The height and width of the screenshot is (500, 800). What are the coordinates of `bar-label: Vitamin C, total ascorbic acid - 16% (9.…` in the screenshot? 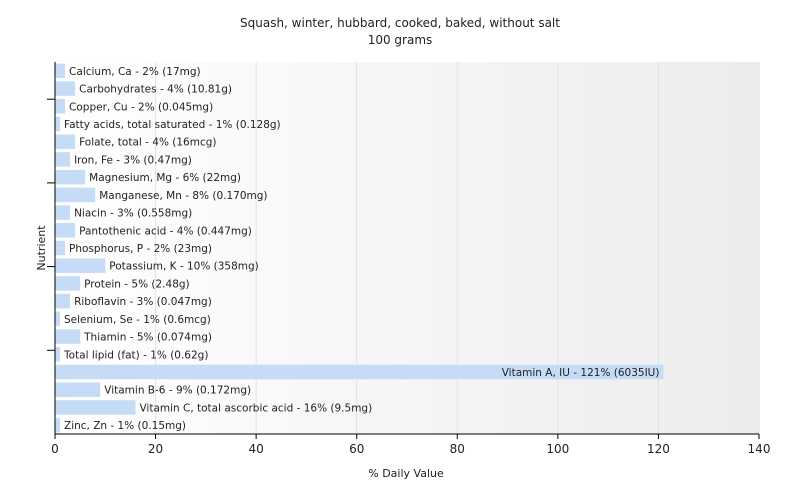 It's located at (255, 408).